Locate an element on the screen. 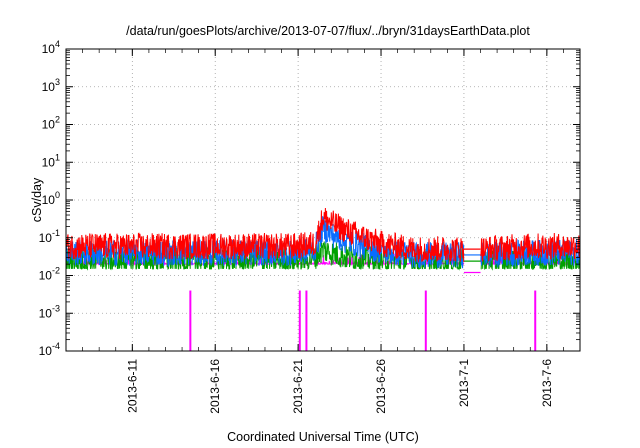  y-tick-label: 10⁻¹ is located at coordinates (49, 236).